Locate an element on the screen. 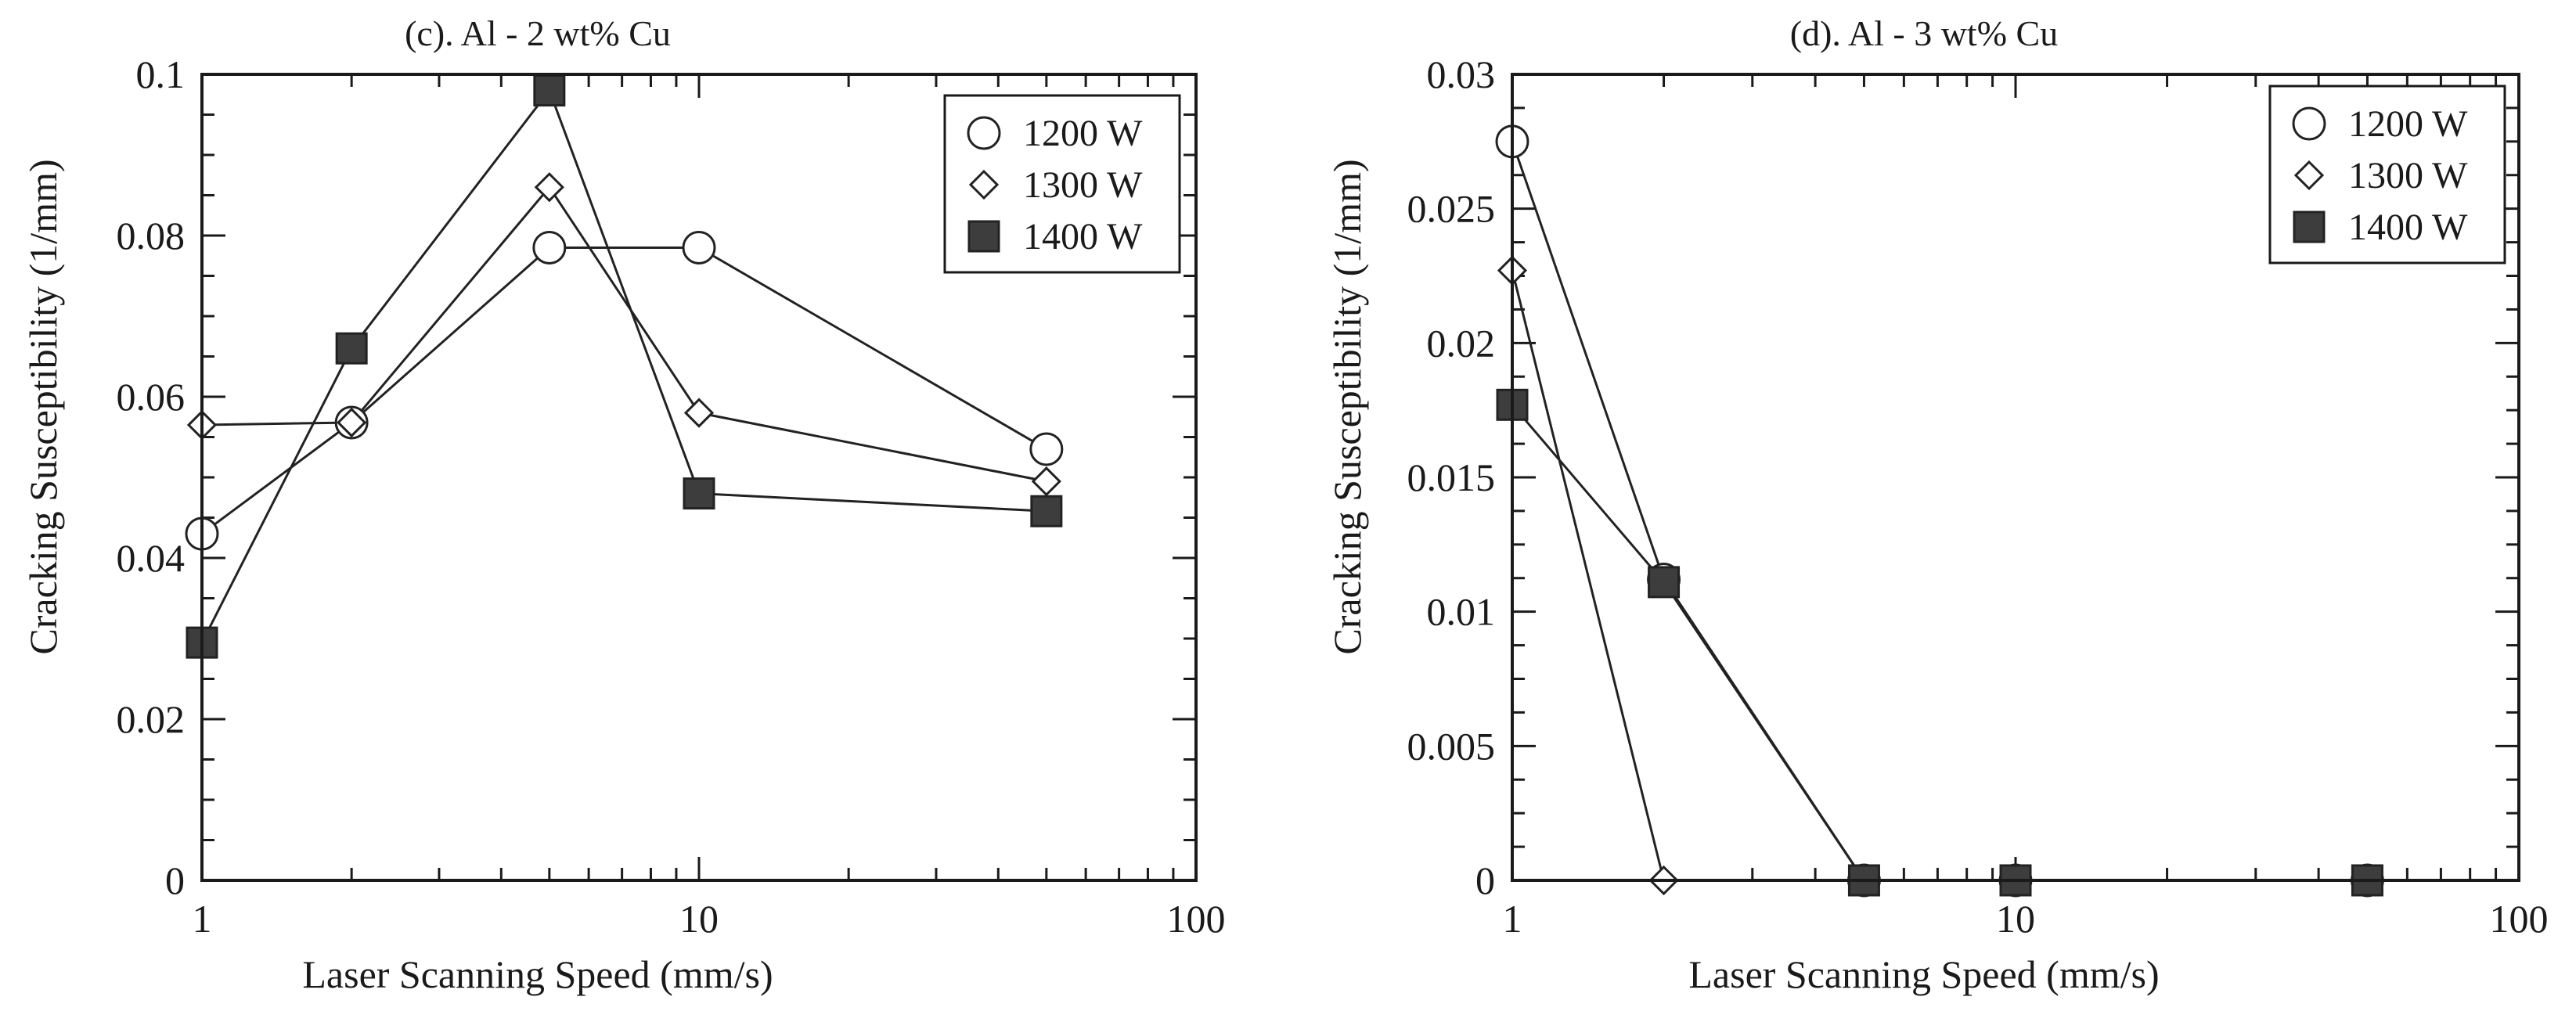 Image resolution: width=2576 pixels, height=1022 pixels. y-tick-label: 0.025 is located at coordinates (1451, 209).